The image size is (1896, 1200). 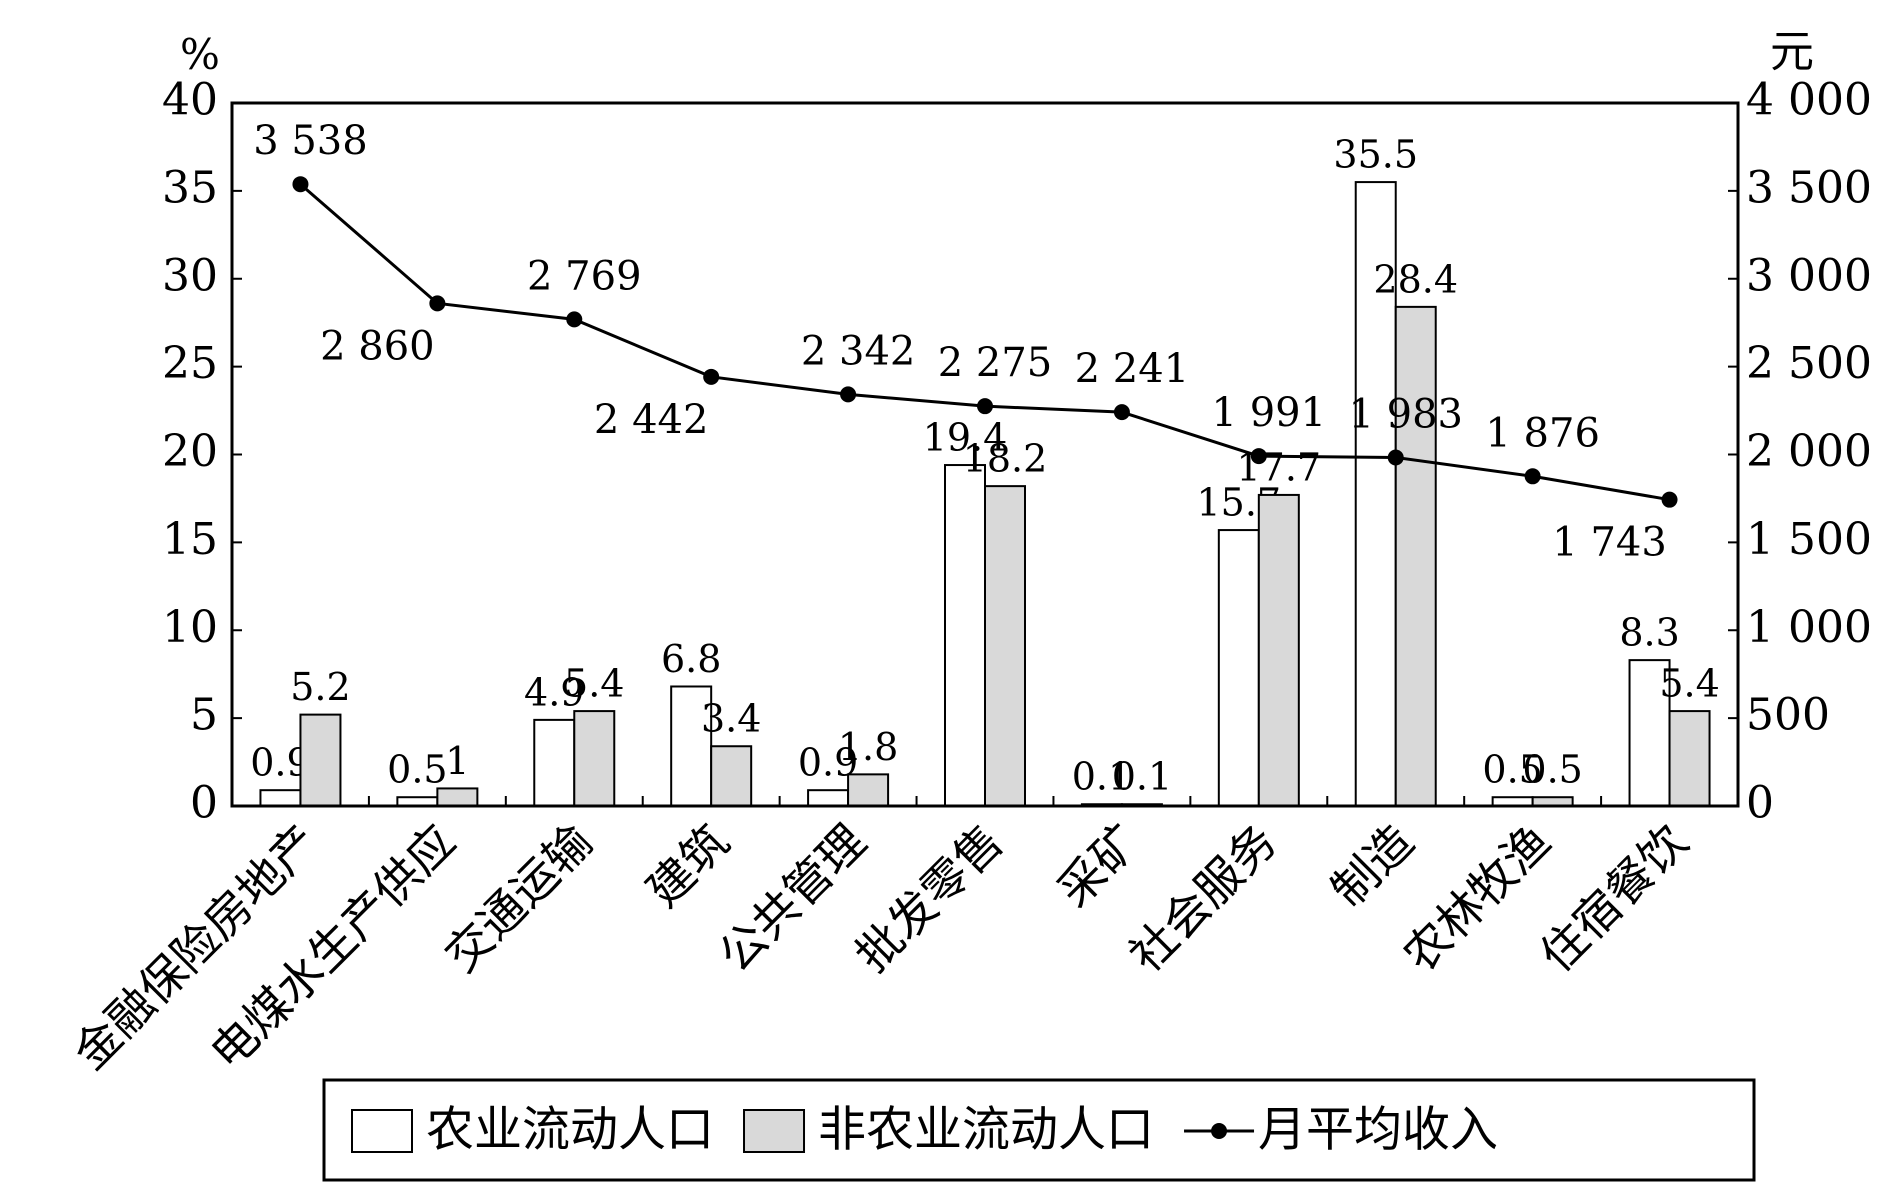 I want to click on x-tick-label: 社会服务, so click(x=1203, y=898).